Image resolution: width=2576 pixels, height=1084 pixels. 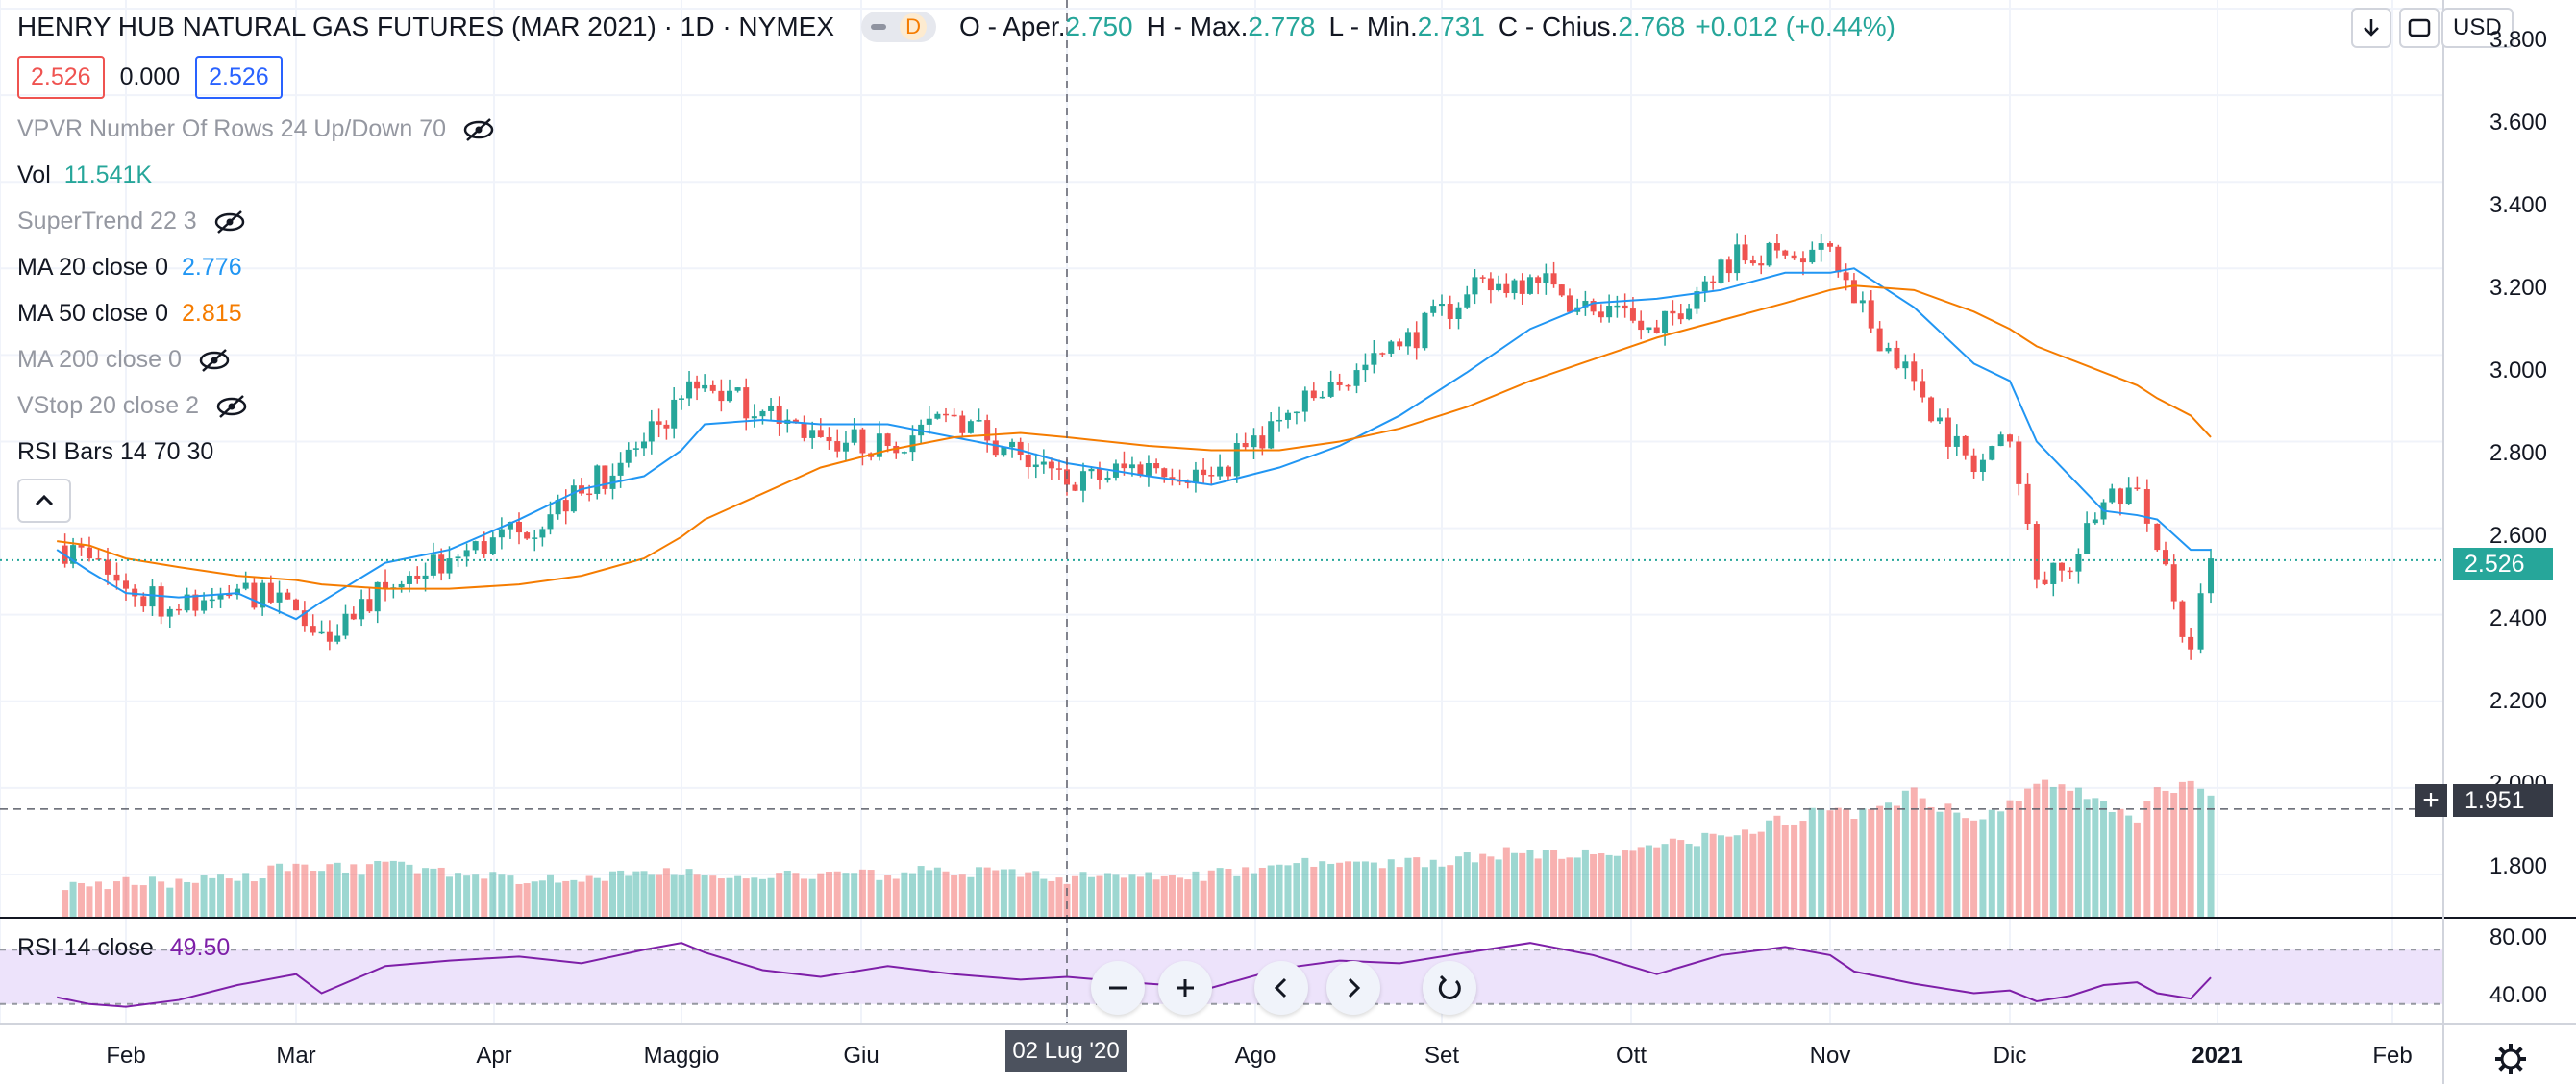 What do you see at coordinates (1222, 976) in the screenshot?
I see `rsi-band` at bounding box center [1222, 976].